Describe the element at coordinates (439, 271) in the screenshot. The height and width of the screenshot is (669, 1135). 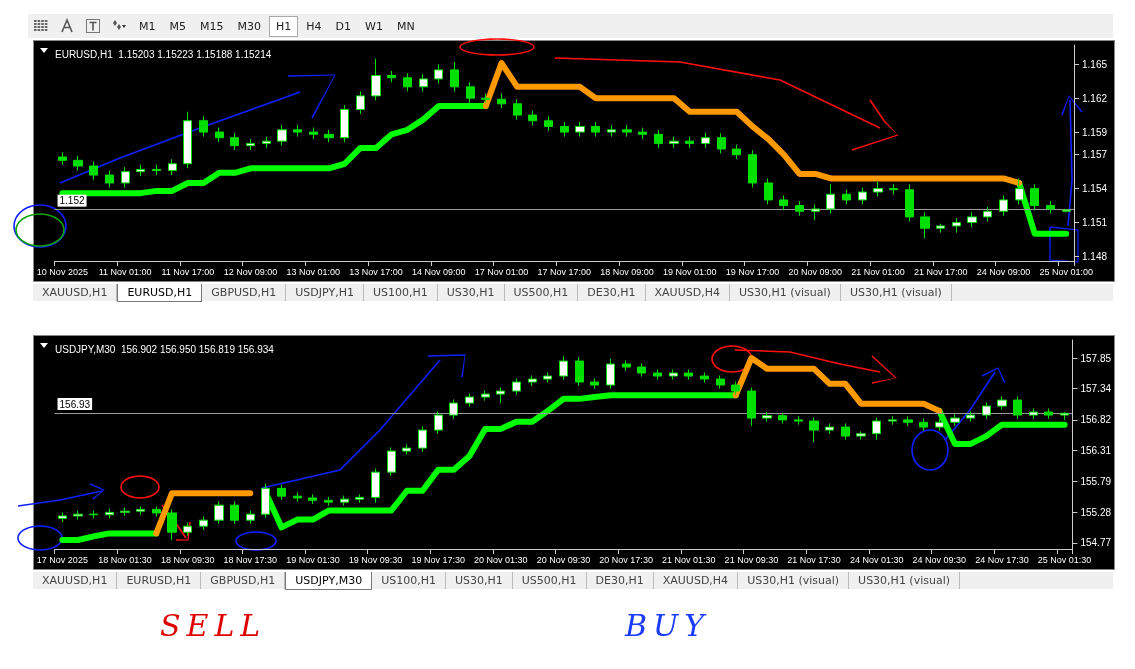
I see `x-tick-label: 14 Nov 09:00` at that location.